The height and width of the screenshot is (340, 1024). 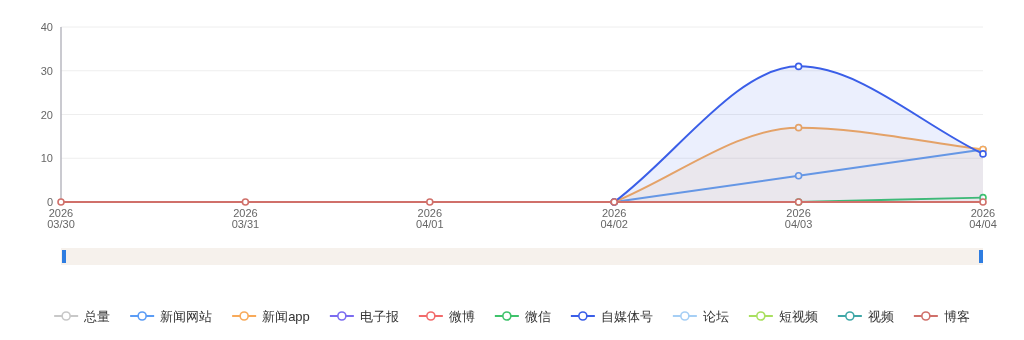 I want to click on legend-item: 论坛, so click(x=700, y=316).